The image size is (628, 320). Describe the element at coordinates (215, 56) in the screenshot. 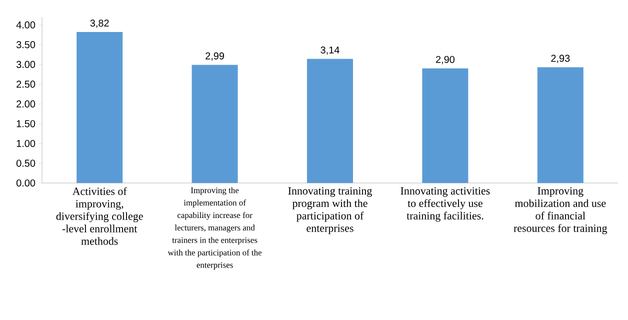

I see `data-label: 2,99` at that location.